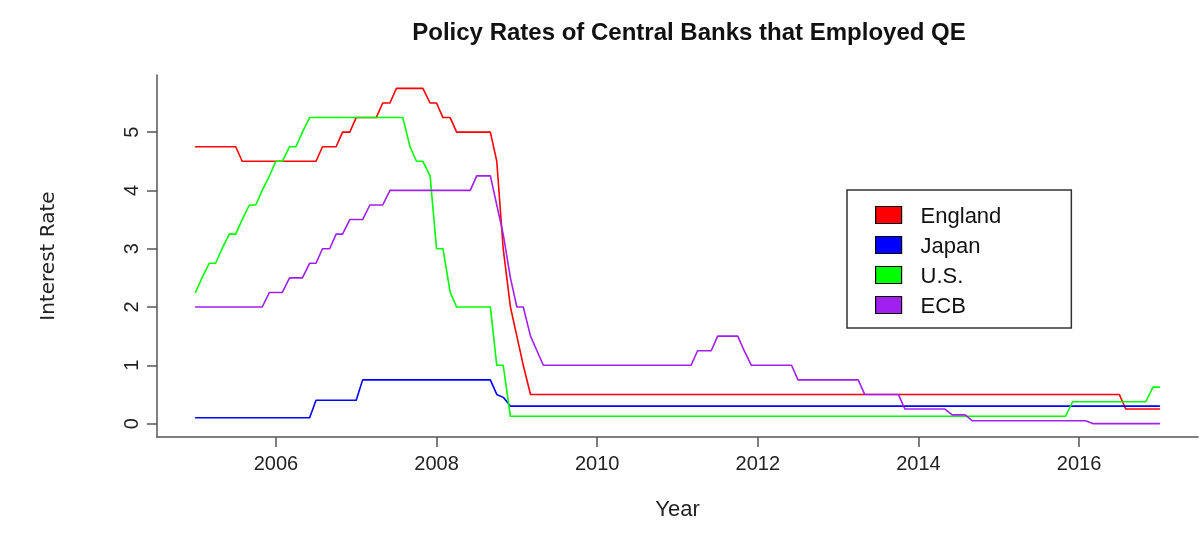 The image size is (1200, 535). I want to click on legend-label: ECB, so click(943, 305).